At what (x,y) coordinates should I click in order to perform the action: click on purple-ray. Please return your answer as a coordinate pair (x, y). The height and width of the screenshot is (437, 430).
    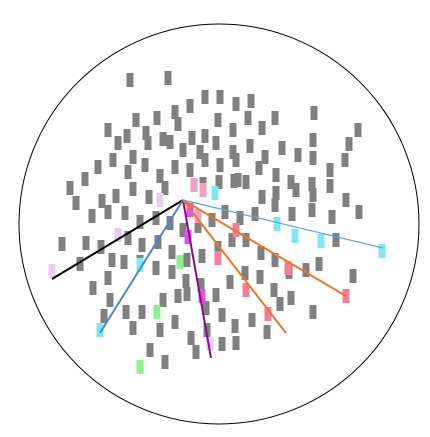
    Looking at the image, I should click on (197, 279).